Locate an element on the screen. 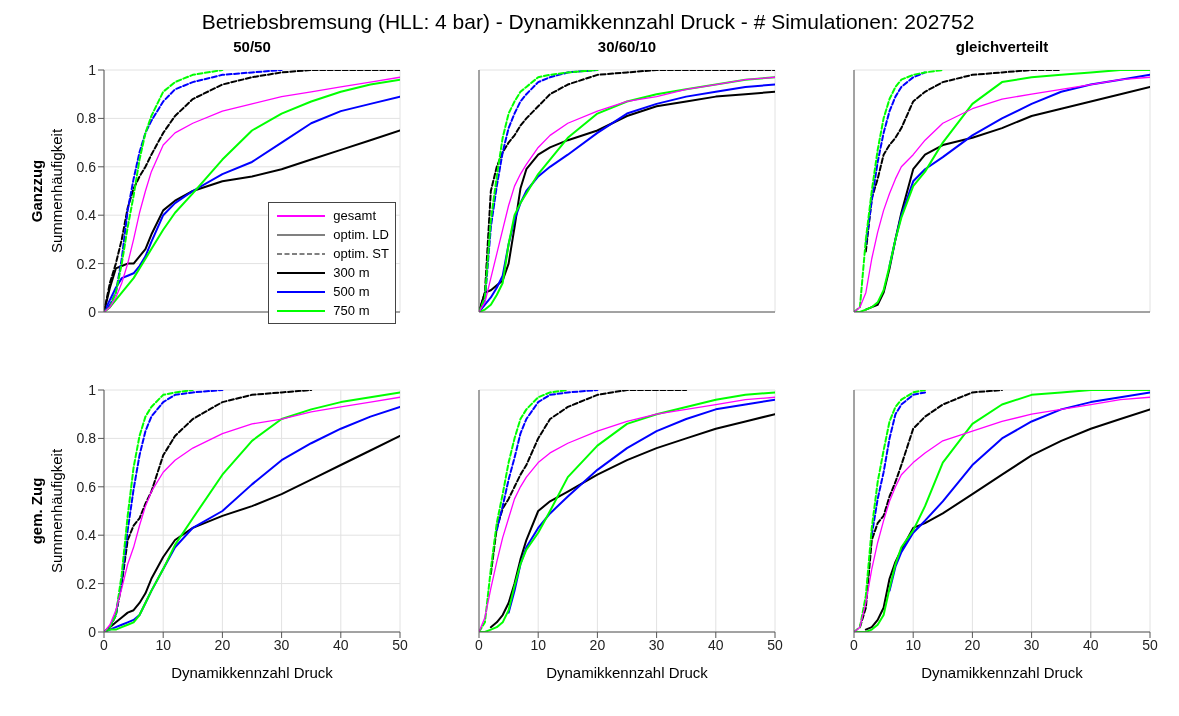 The image size is (1179, 716). legend-label: 750 m is located at coordinates (351, 310).